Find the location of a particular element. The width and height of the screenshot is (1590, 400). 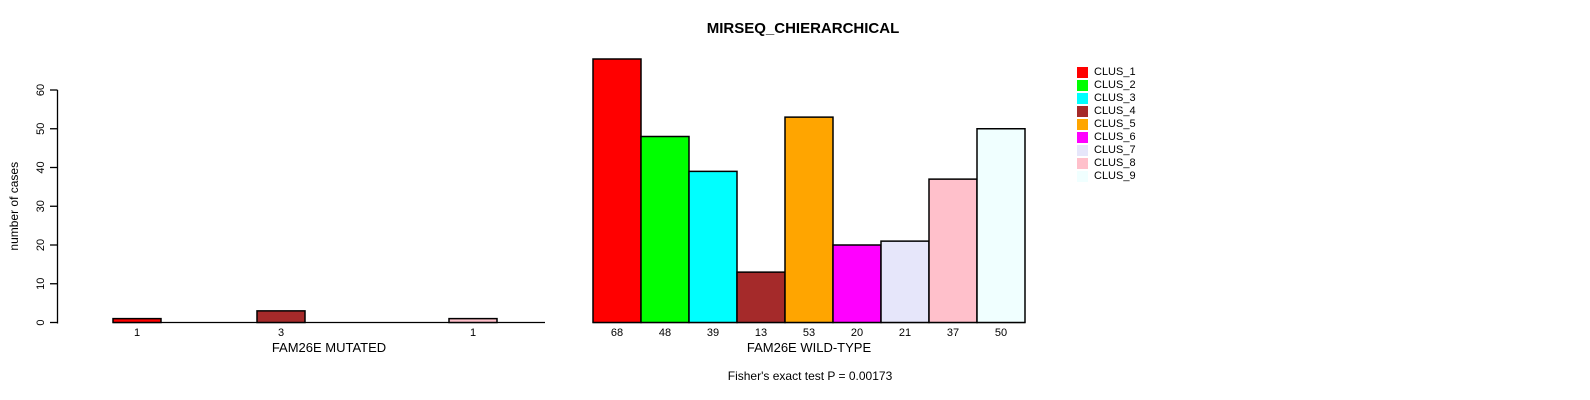

legend-label: CLUS_4 is located at coordinates (1115, 111).